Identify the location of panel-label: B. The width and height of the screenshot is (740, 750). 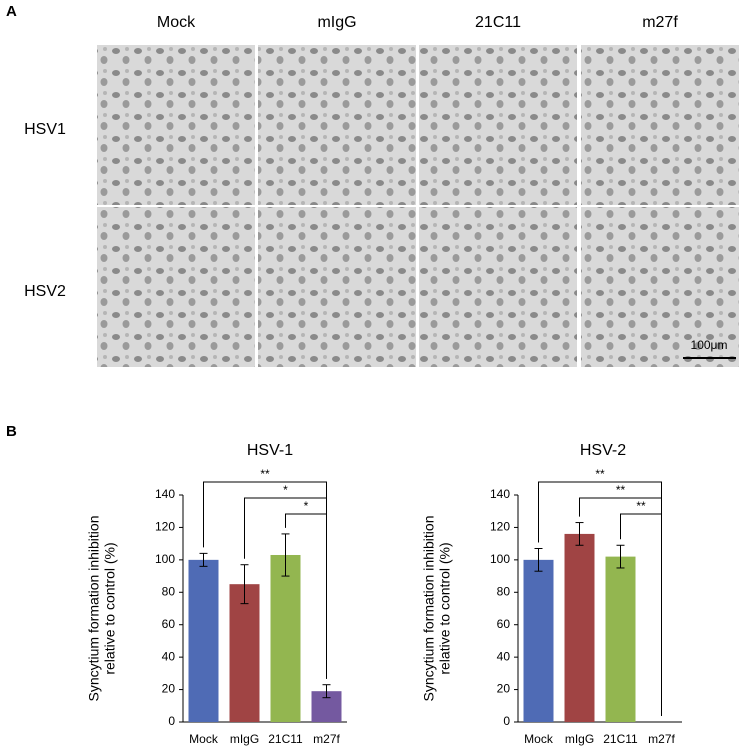
(11, 431).